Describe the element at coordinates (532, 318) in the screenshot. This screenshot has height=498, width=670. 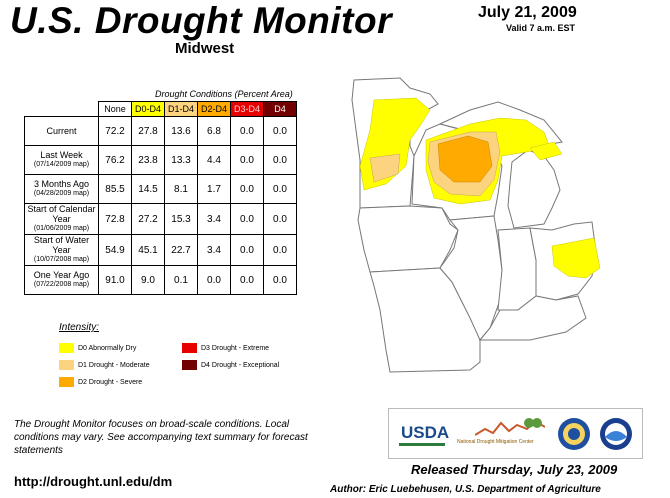
I see `kentucky` at that location.